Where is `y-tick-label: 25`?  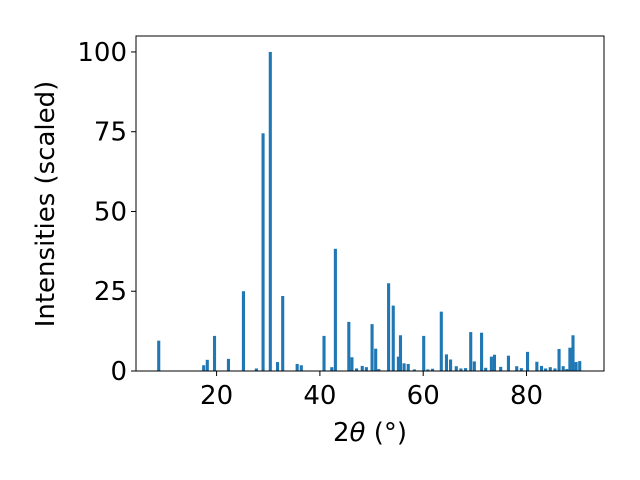
y-tick-label: 25 is located at coordinates (110, 292).